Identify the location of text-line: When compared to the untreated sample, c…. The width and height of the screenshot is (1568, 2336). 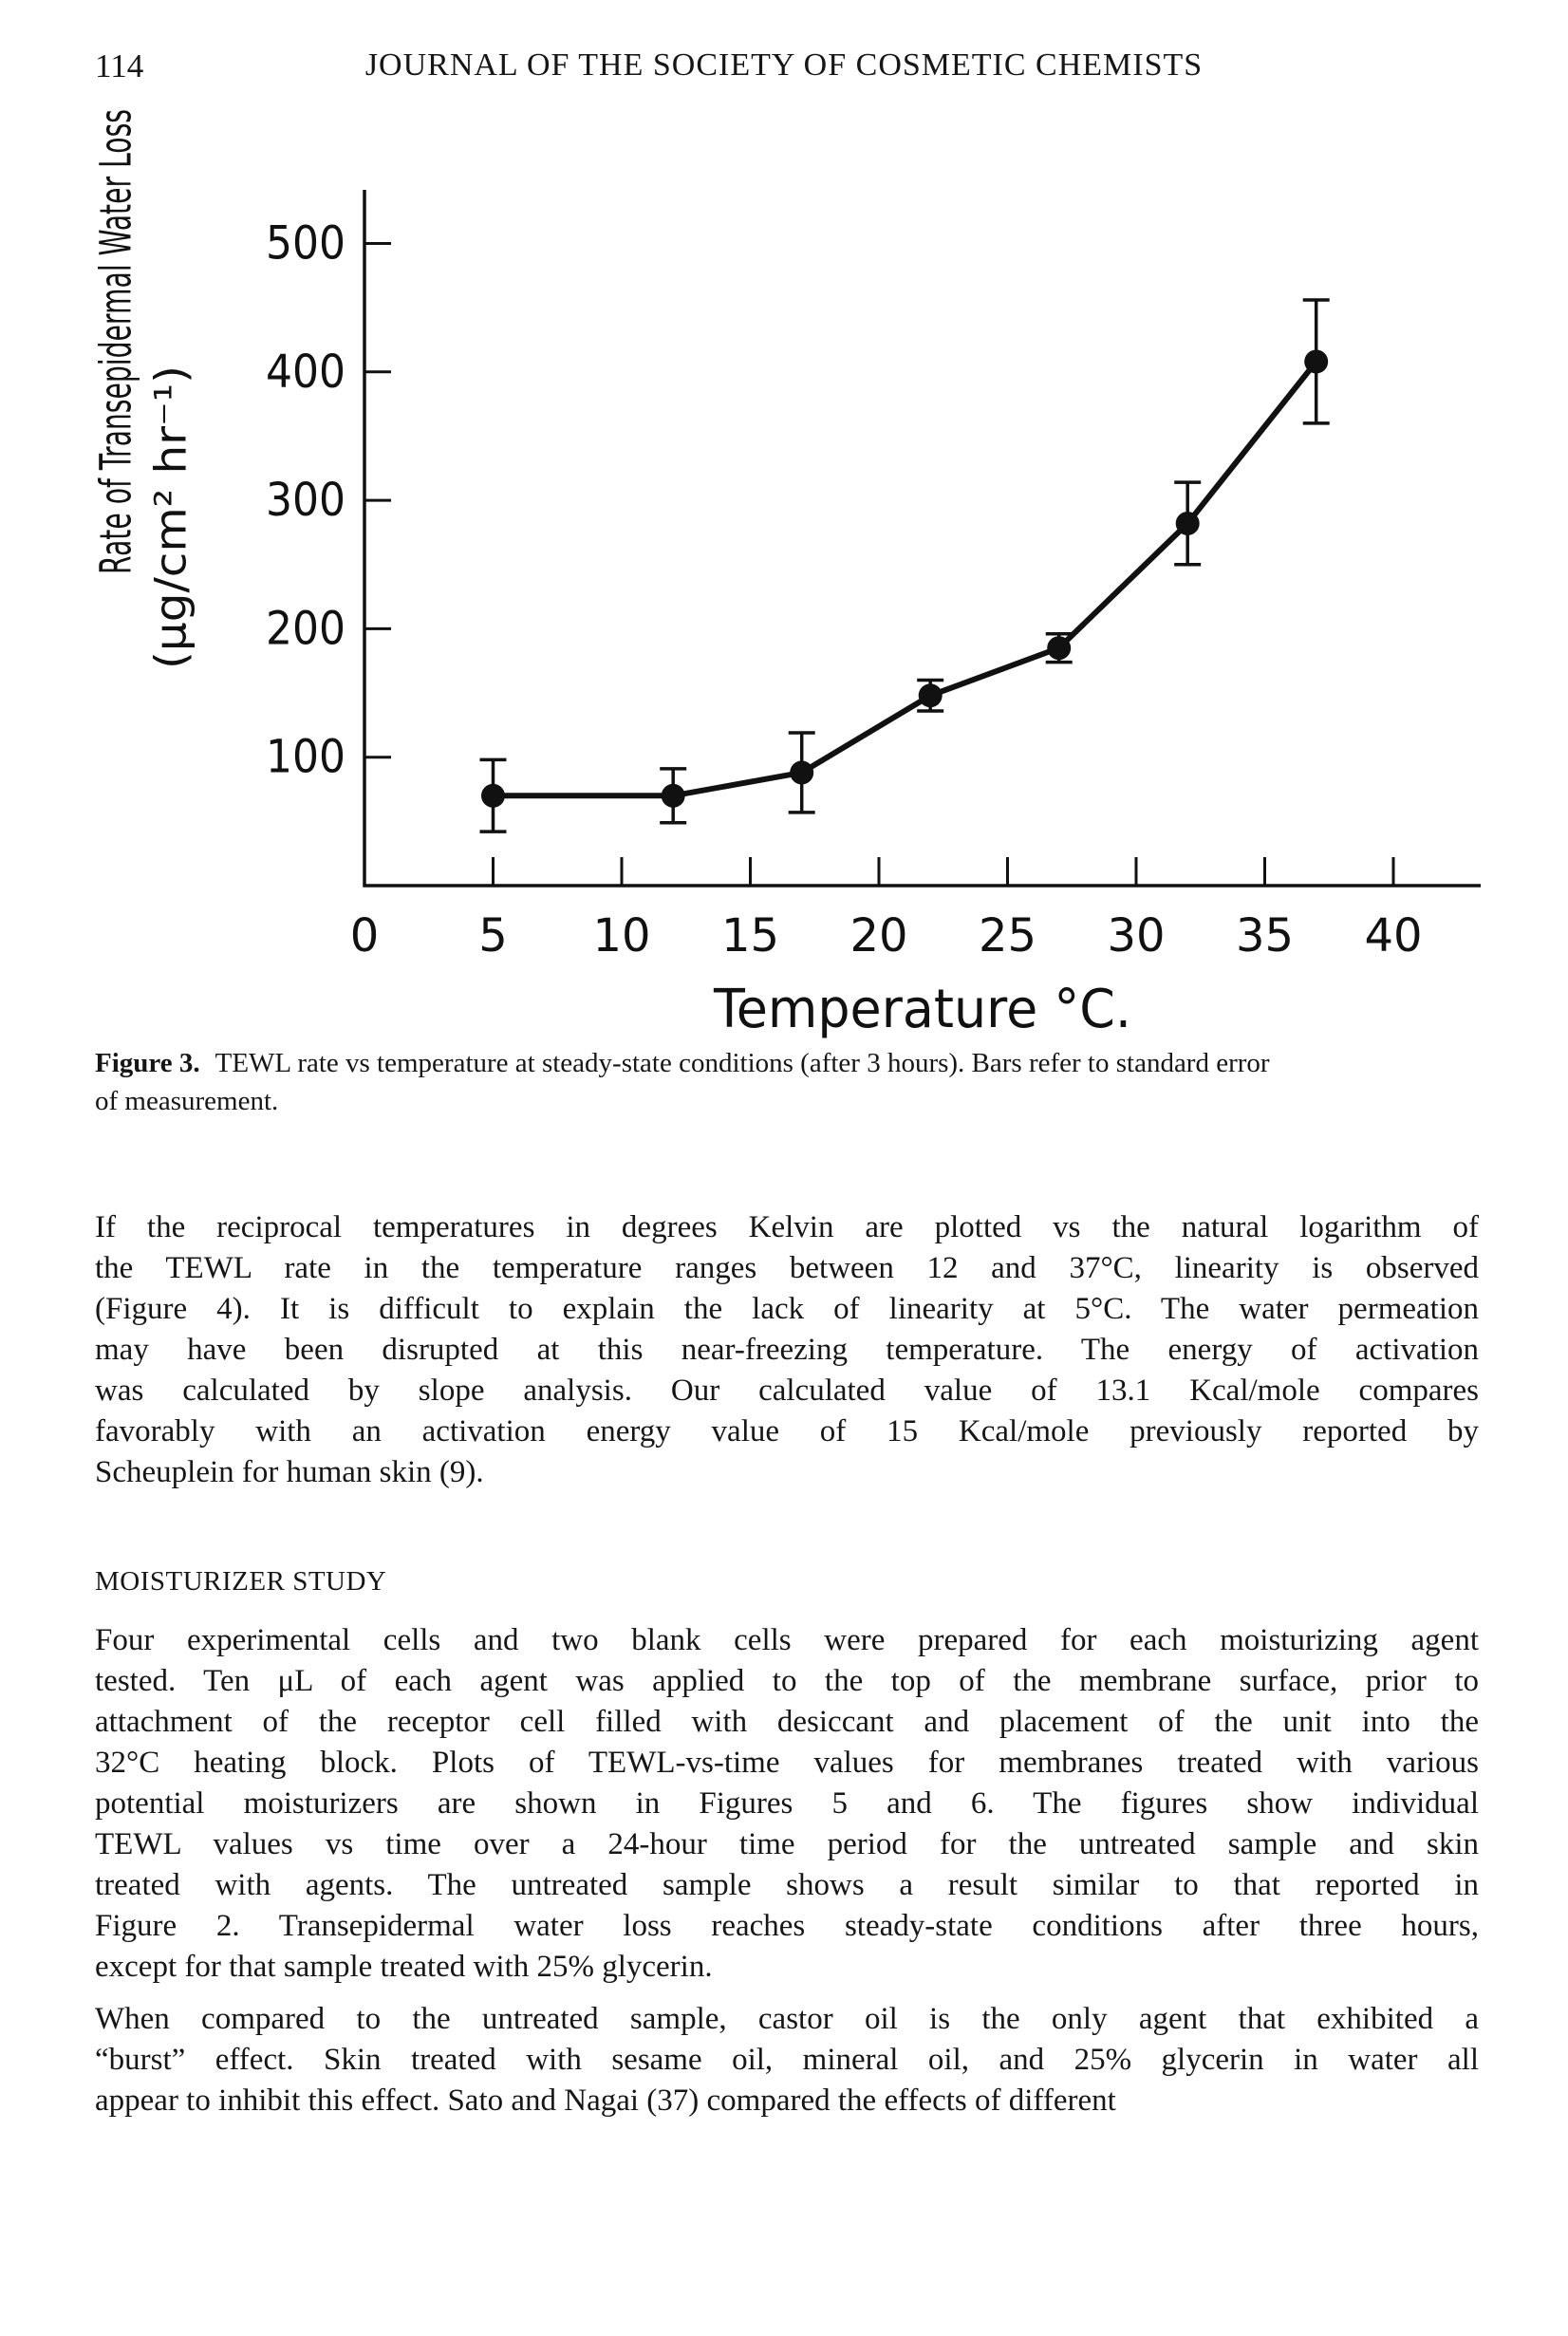
(787, 2019).